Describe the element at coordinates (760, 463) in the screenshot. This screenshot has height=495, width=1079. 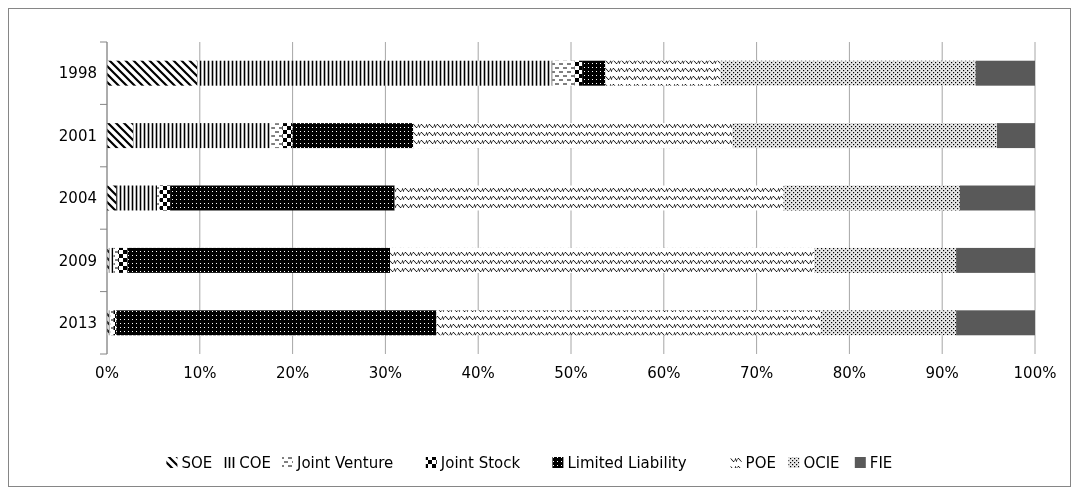
I see `legend-label: POE` at that location.